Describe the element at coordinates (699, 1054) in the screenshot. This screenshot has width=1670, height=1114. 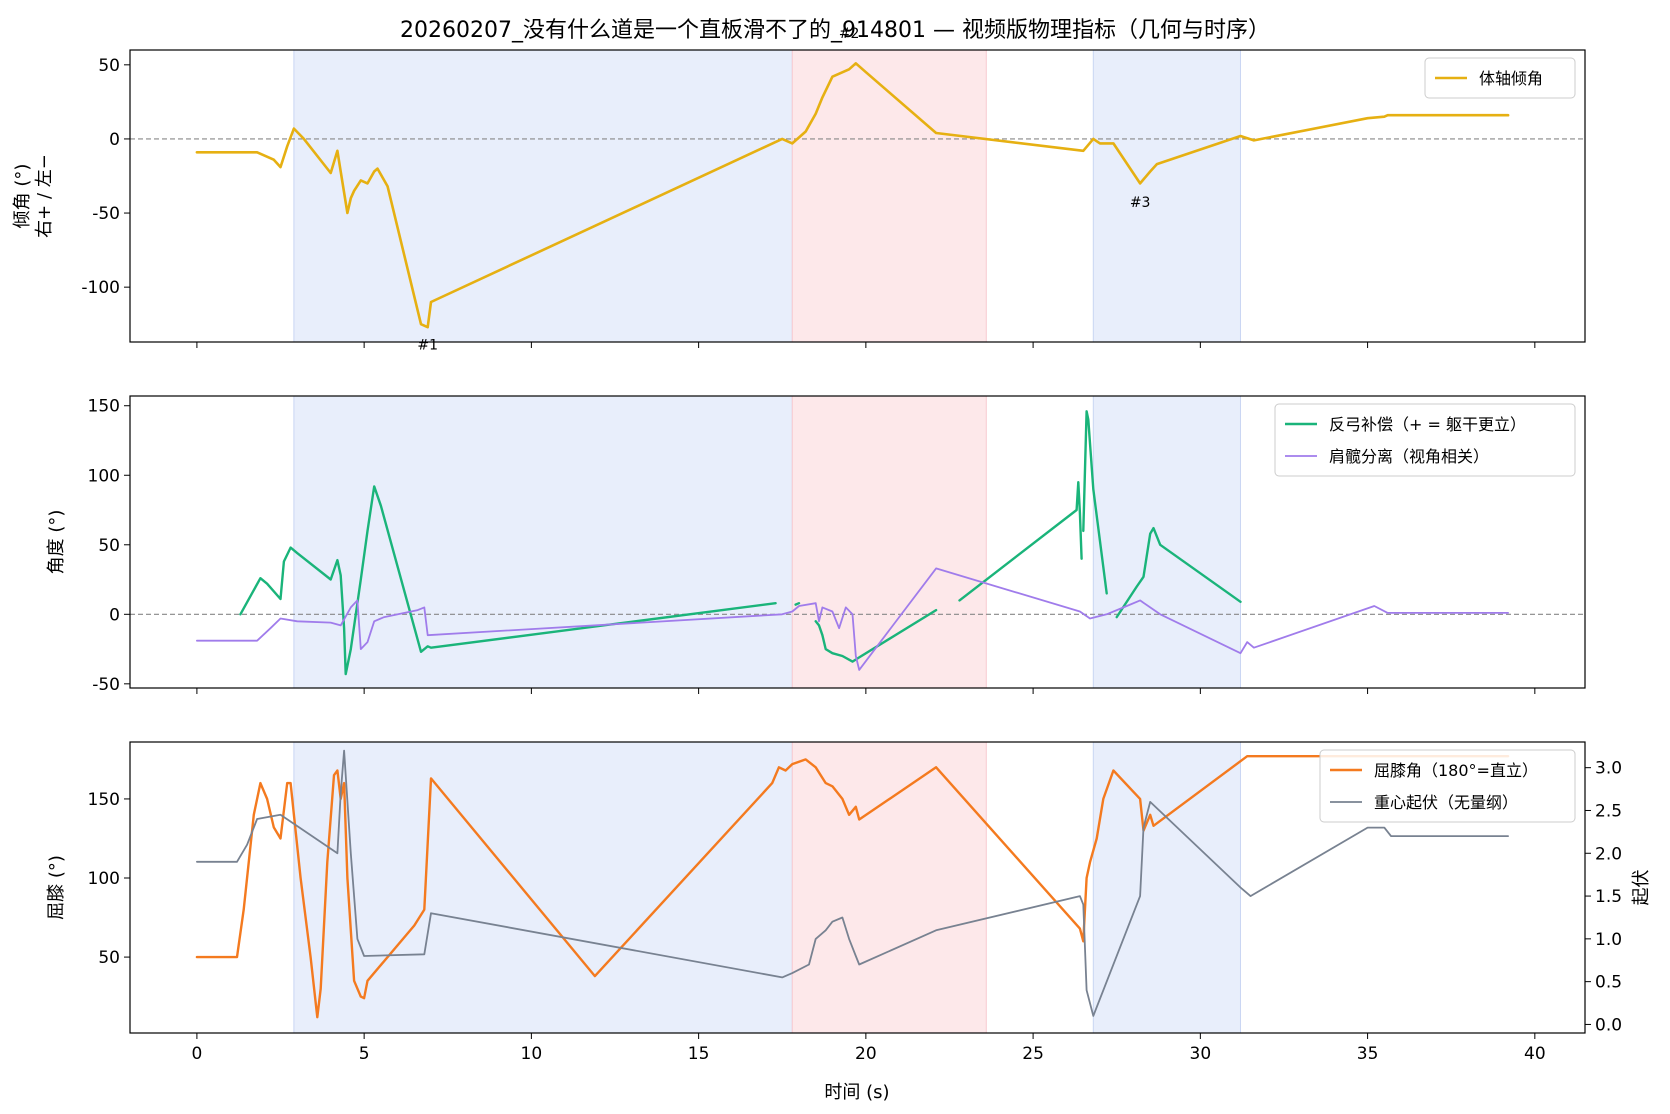
I see `x-tick-label: 15` at that location.